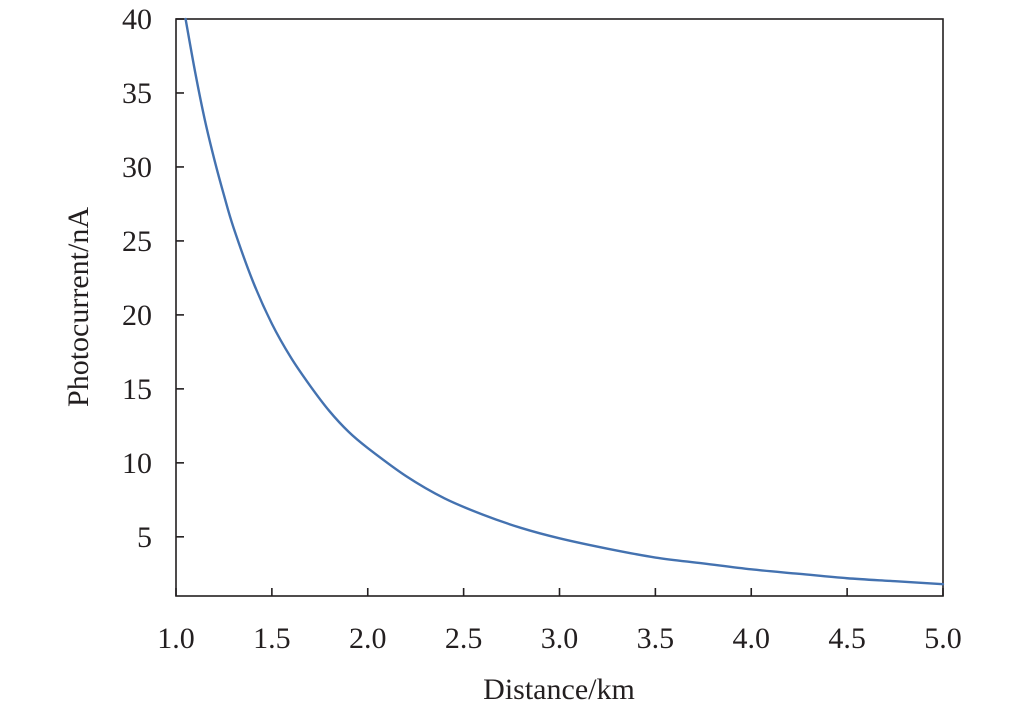 Image resolution: width=1024 pixels, height=711 pixels. I want to click on x-tick-label: 4.0, so click(752, 638).